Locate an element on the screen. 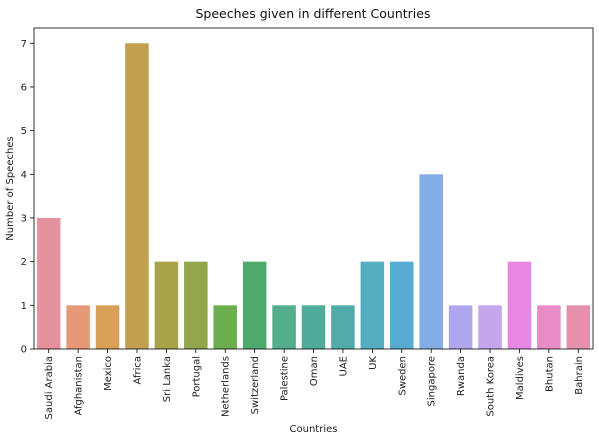  bar-mexico is located at coordinates (107, 327).